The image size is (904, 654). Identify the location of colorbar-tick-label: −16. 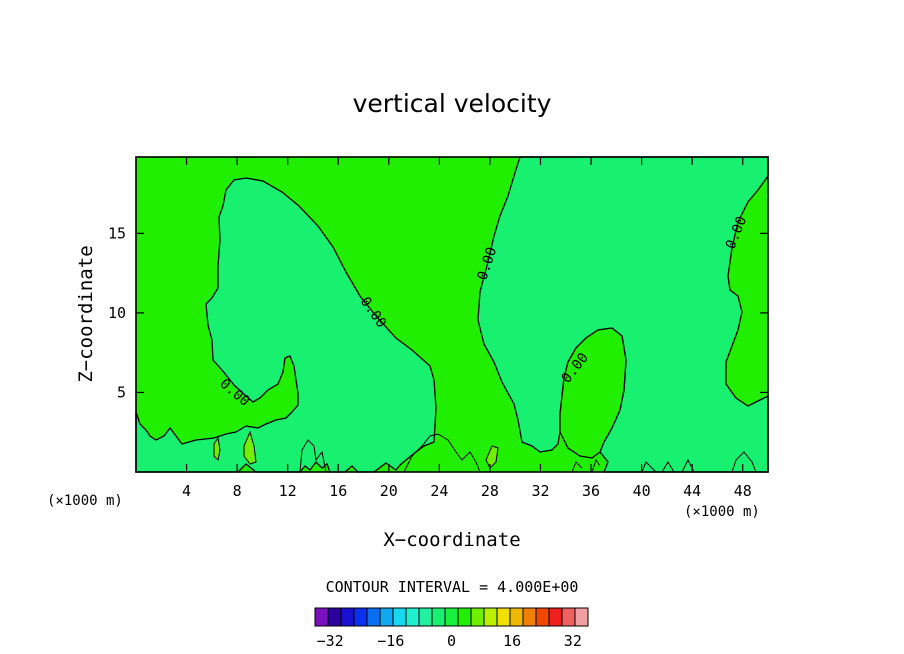
(390, 641).